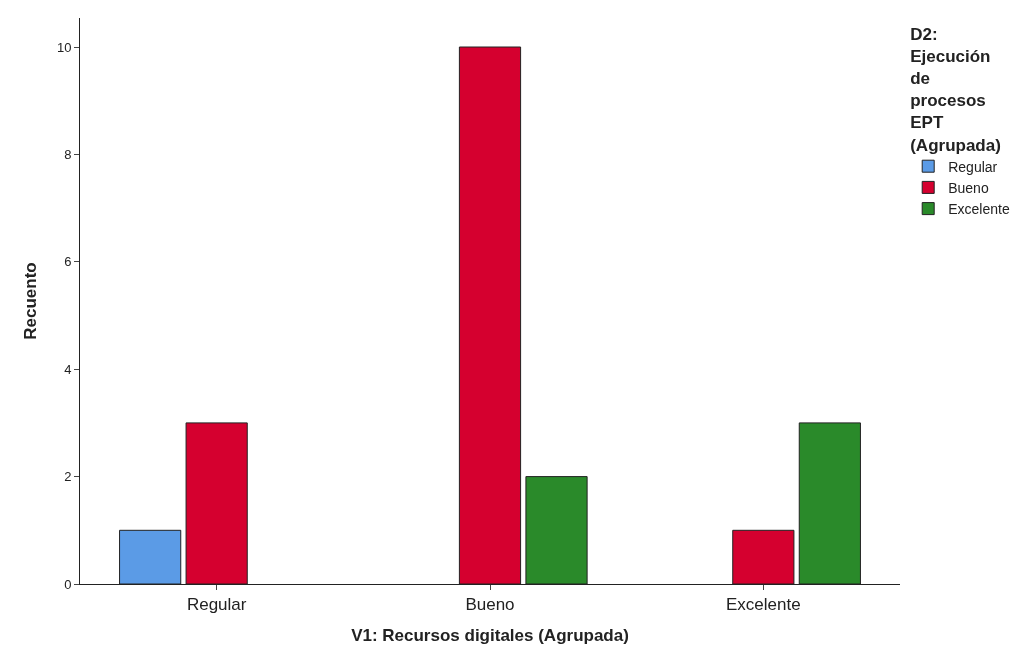  What do you see at coordinates (763, 605) in the screenshot?
I see `x-tick-label: Excelente` at bounding box center [763, 605].